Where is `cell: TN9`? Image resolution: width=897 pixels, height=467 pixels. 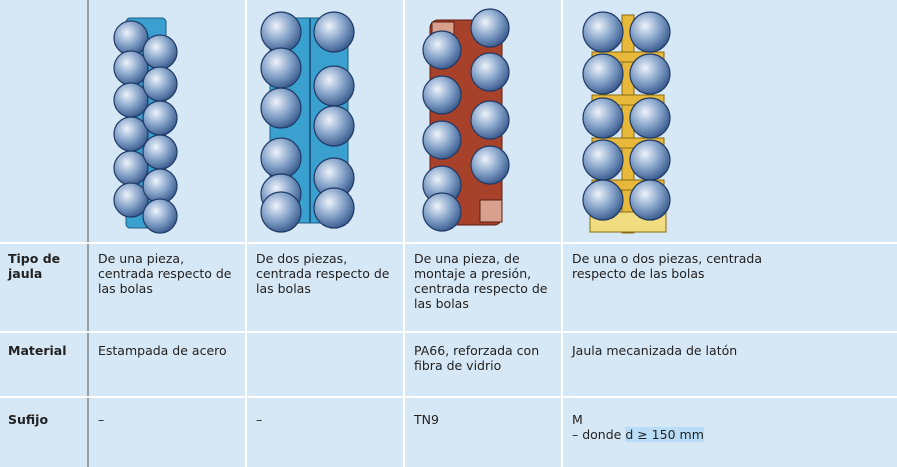 cell: TN9 is located at coordinates (426, 419).